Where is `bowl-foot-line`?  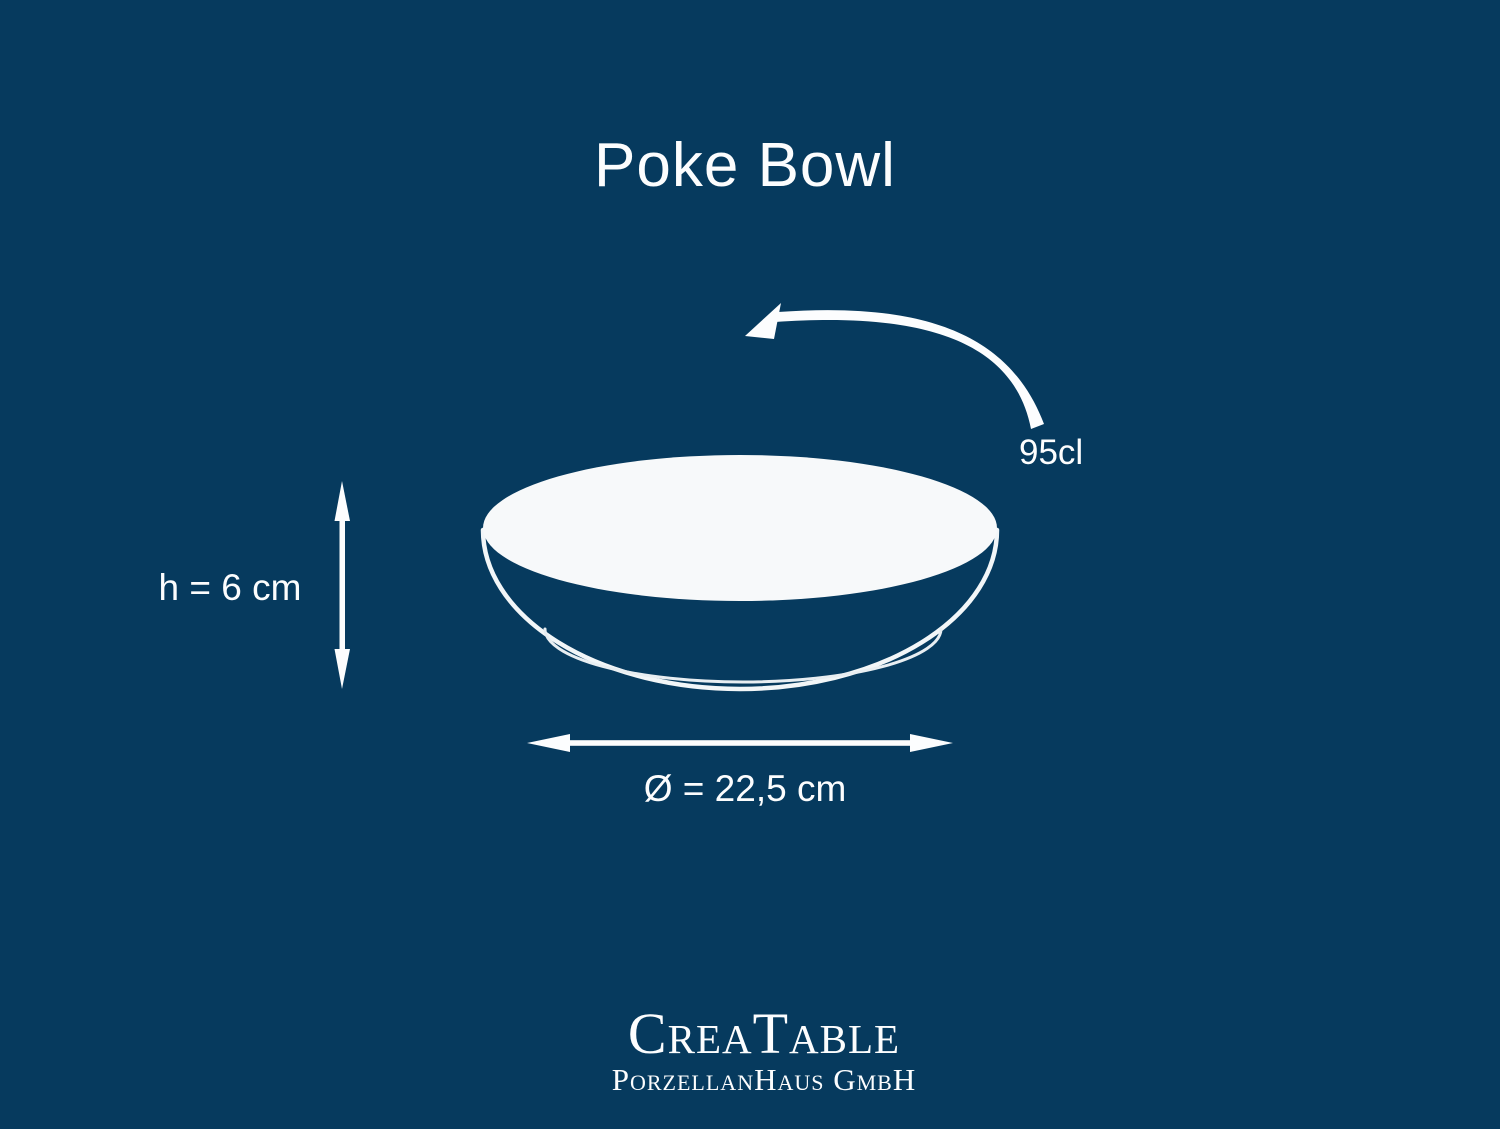 bowl-foot-line is located at coordinates (743, 655).